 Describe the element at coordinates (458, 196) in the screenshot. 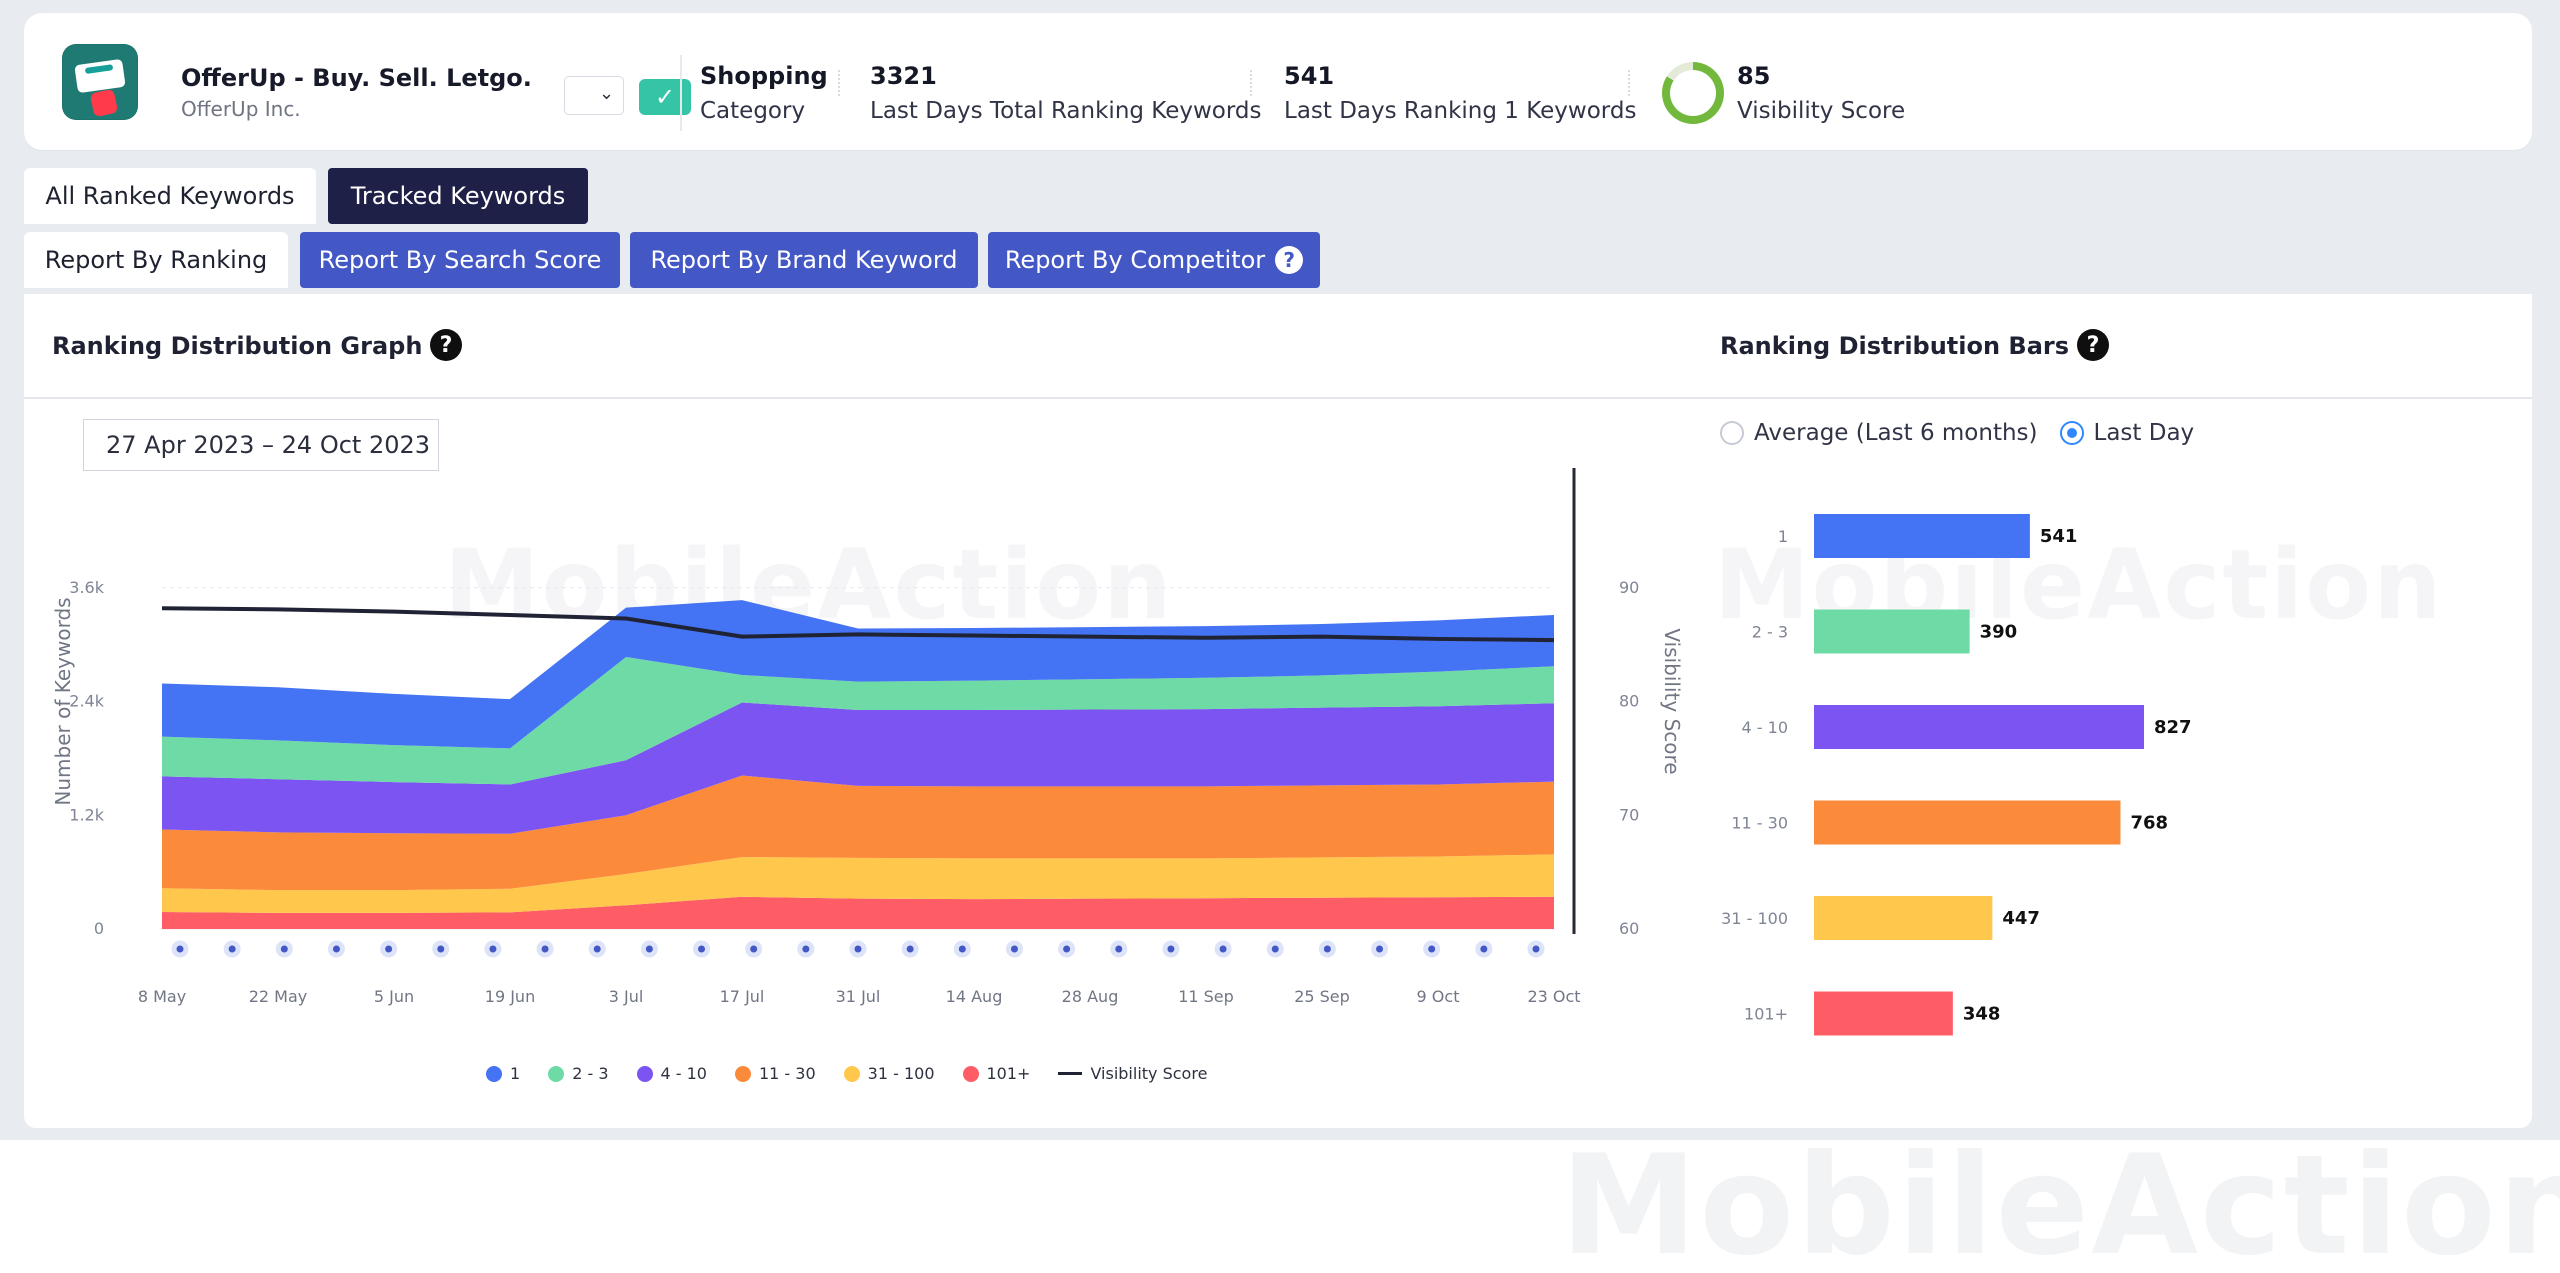

I see `tab-tracked-keywords: Tracked Keywords` at that location.